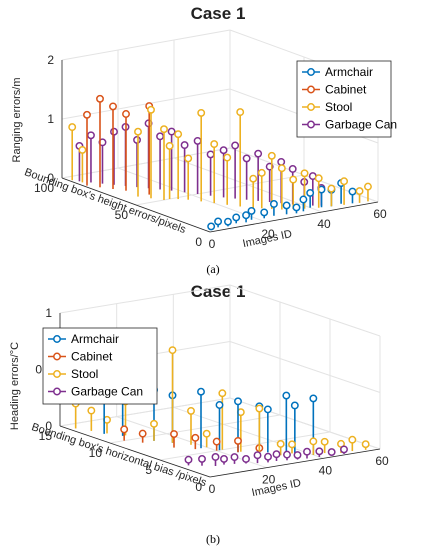 Image resolution: width=427 pixels, height=550 pixels. I want to click on panel-caption: (b), so click(213, 539).